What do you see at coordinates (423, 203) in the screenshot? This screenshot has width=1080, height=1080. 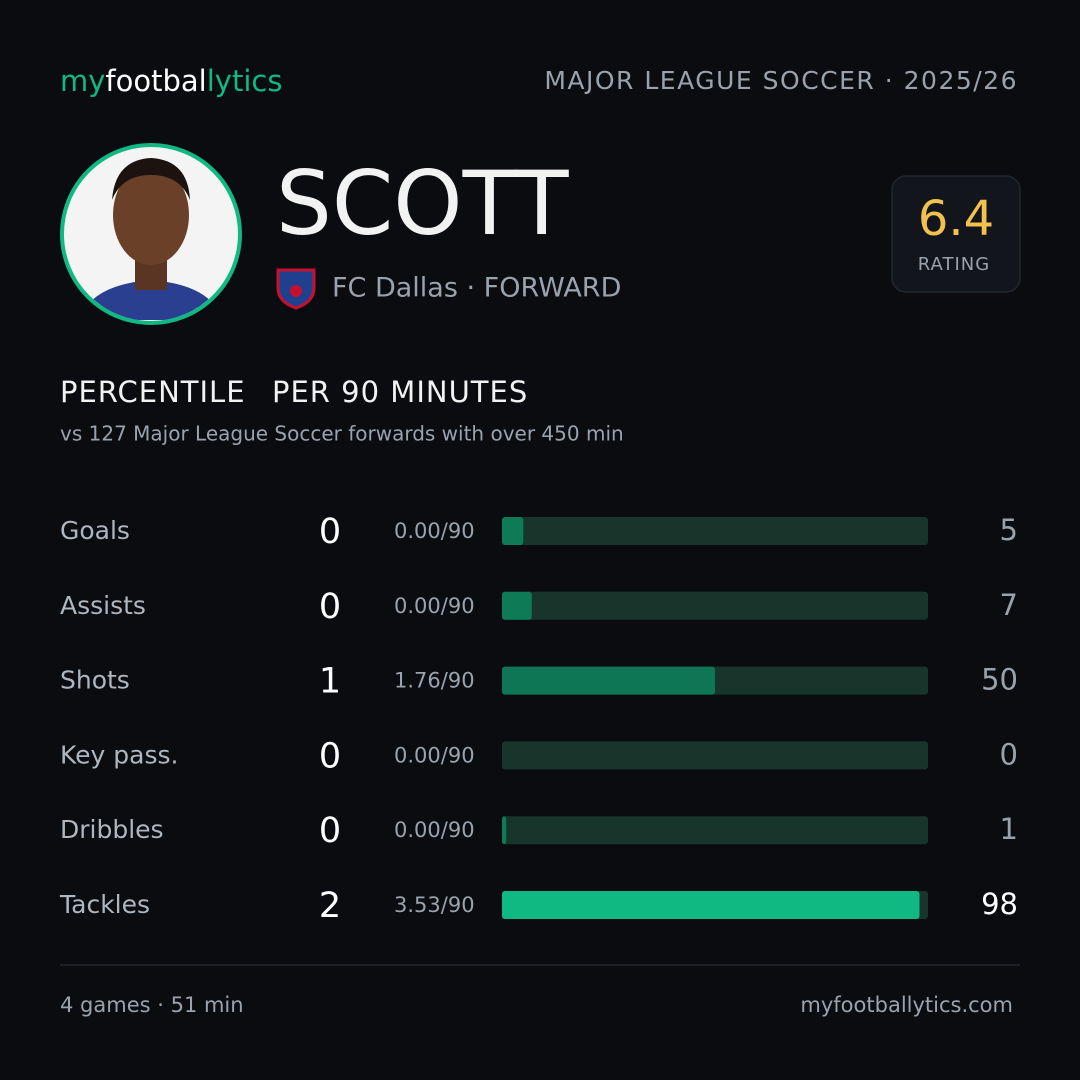 I see `player-name: SCOTT` at bounding box center [423, 203].